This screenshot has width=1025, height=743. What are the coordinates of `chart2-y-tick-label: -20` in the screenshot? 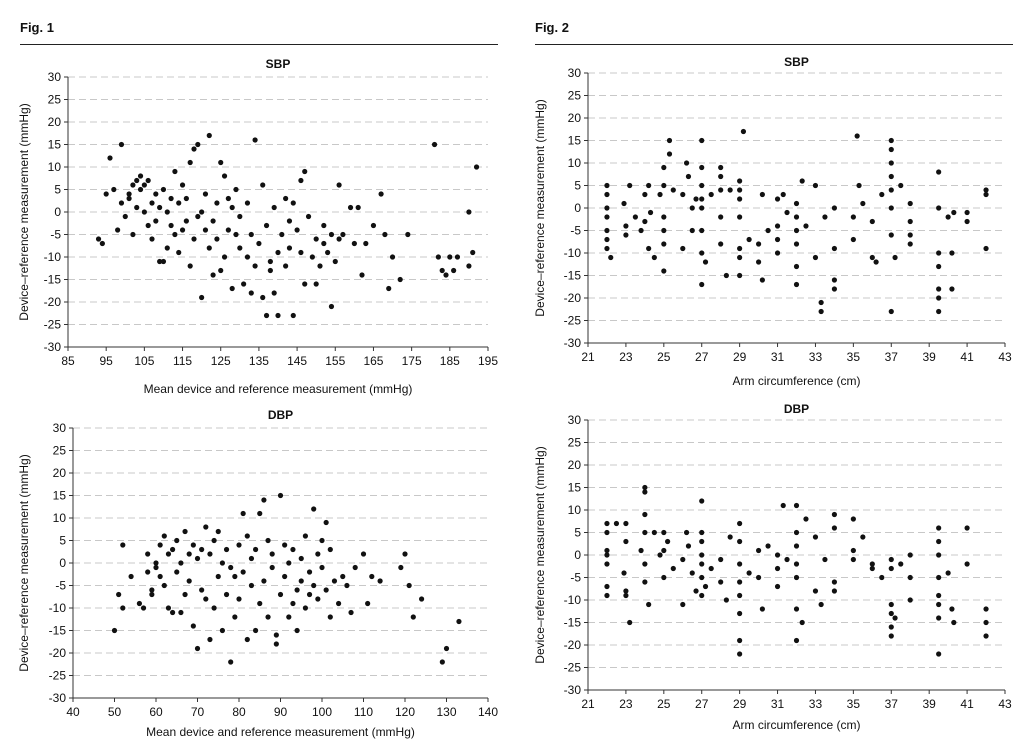 It's located at (58, 653).